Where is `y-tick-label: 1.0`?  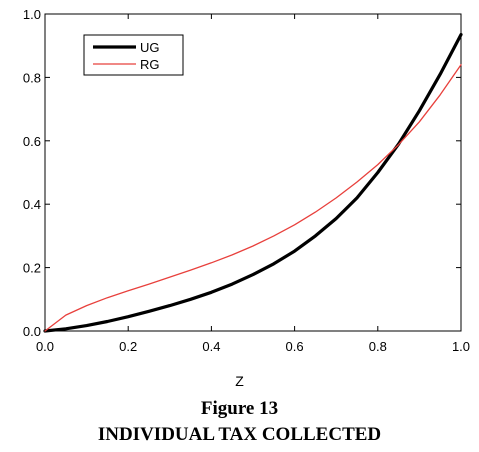
y-tick-label: 1.0 is located at coordinates (32, 14).